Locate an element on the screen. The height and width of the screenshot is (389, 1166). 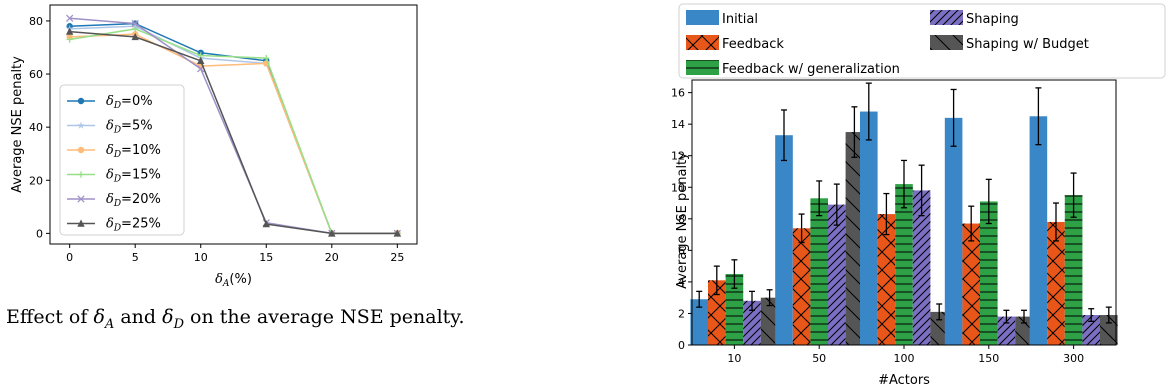
x-tick-label-2: 100 is located at coordinates (904, 358).